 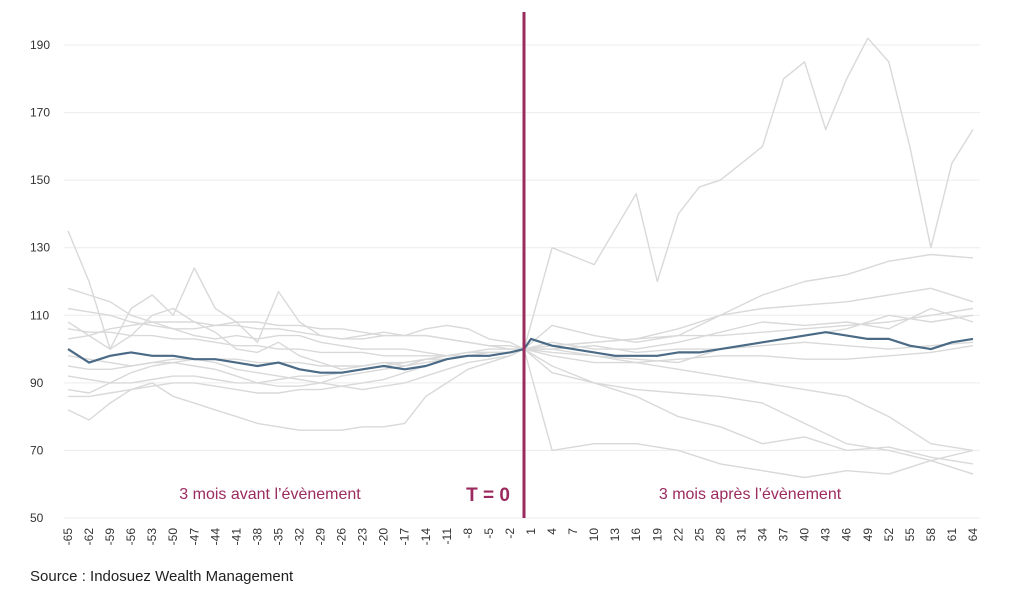 What do you see at coordinates (426, 537) in the screenshot?
I see `x-tick-label: -14` at bounding box center [426, 537].